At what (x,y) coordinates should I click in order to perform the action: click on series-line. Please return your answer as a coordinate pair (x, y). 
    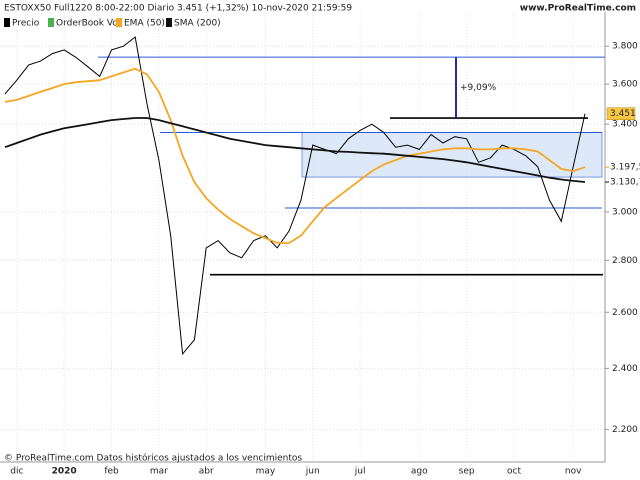
    Looking at the image, I should click on (295, 150).